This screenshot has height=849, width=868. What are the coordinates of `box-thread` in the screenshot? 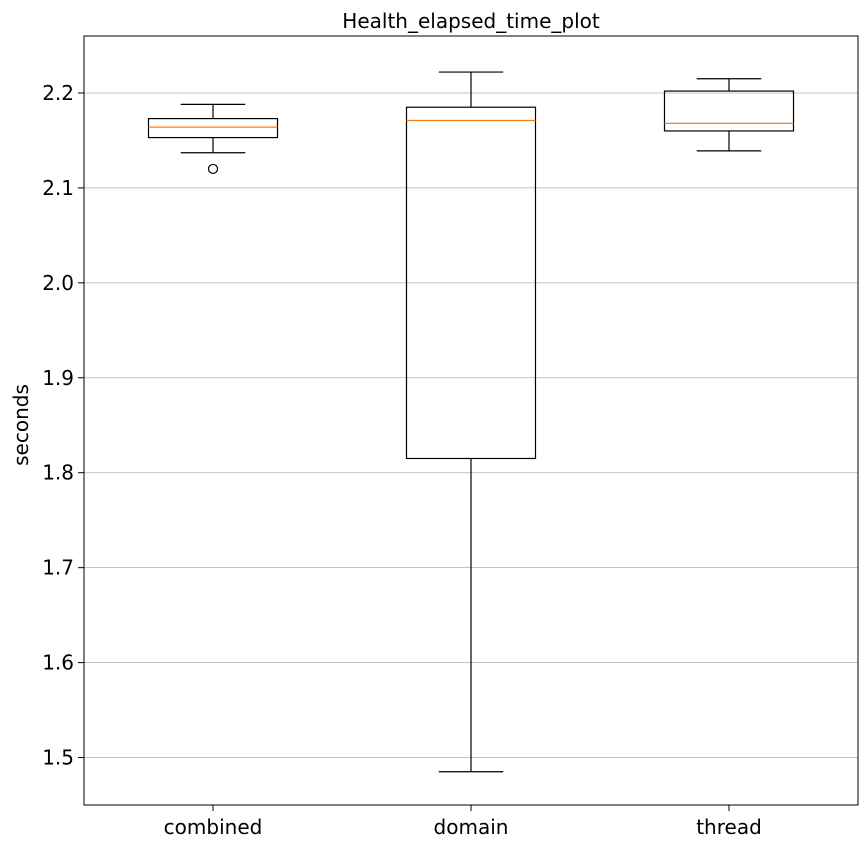 It's located at (729, 115).